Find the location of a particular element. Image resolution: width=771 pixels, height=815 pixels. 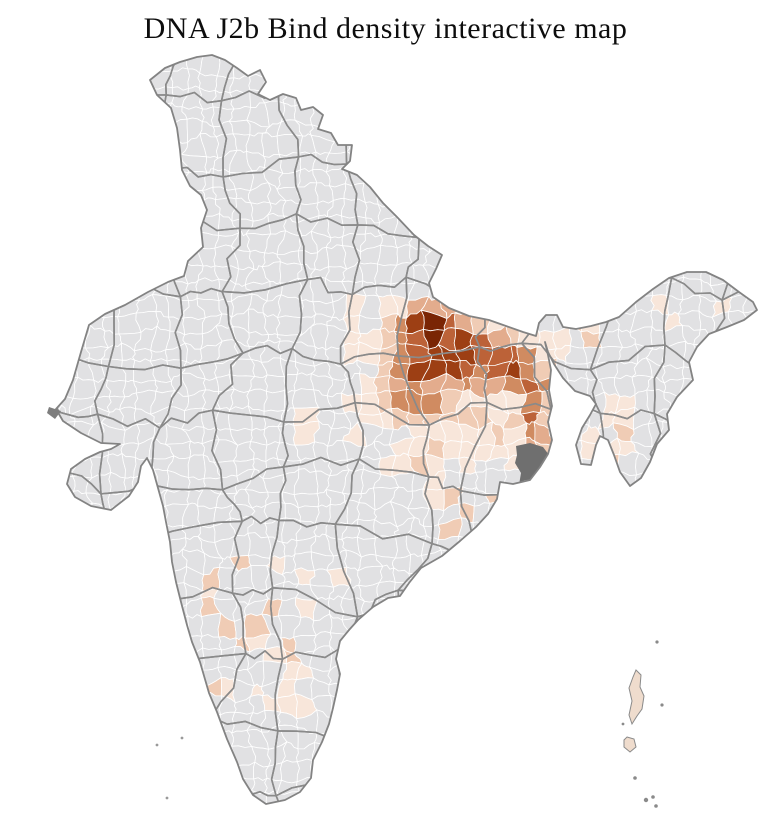

river-delta-patch is located at coordinates (532, 465).